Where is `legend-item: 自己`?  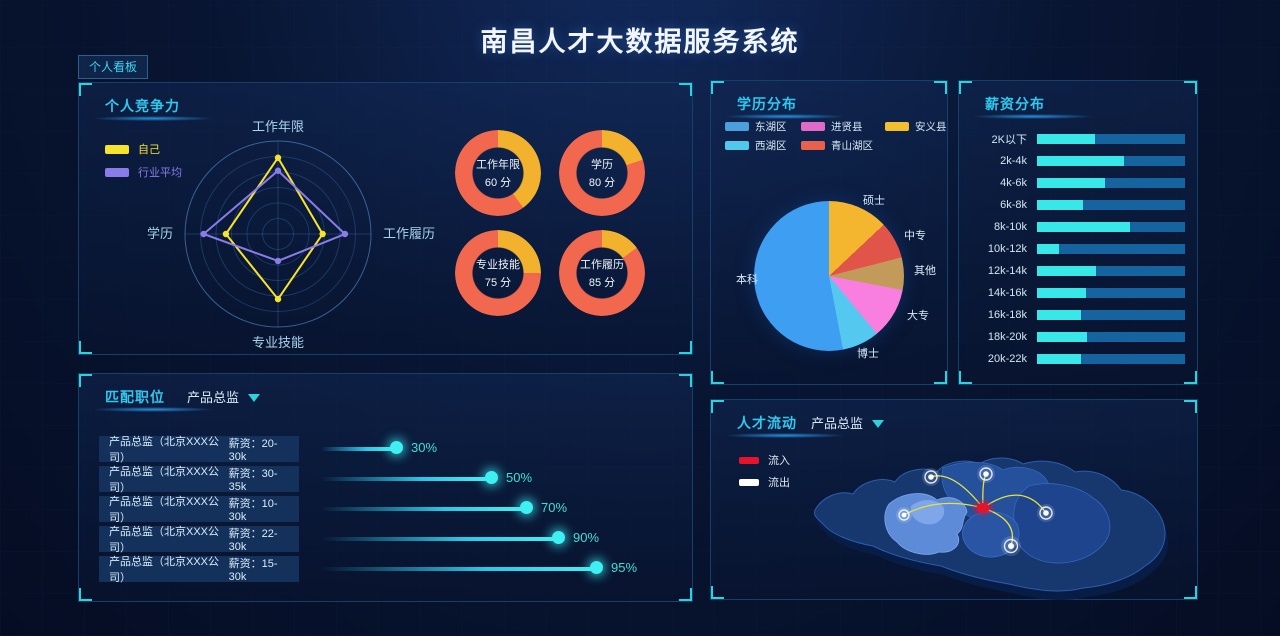
legend-item: 自己 is located at coordinates (143, 149).